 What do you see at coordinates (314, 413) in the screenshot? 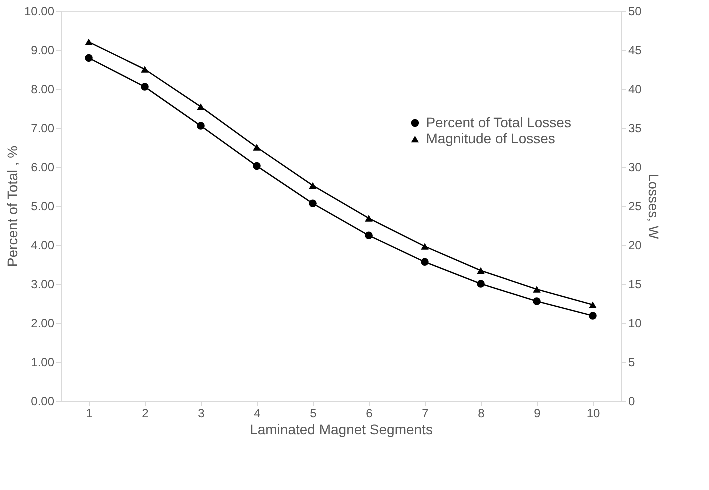
I see `x-tick-label: 5` at bounding box center [314, 413].